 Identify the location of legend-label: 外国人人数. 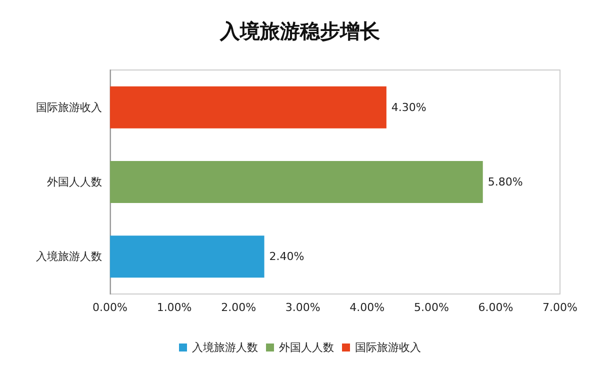
(306, 347).